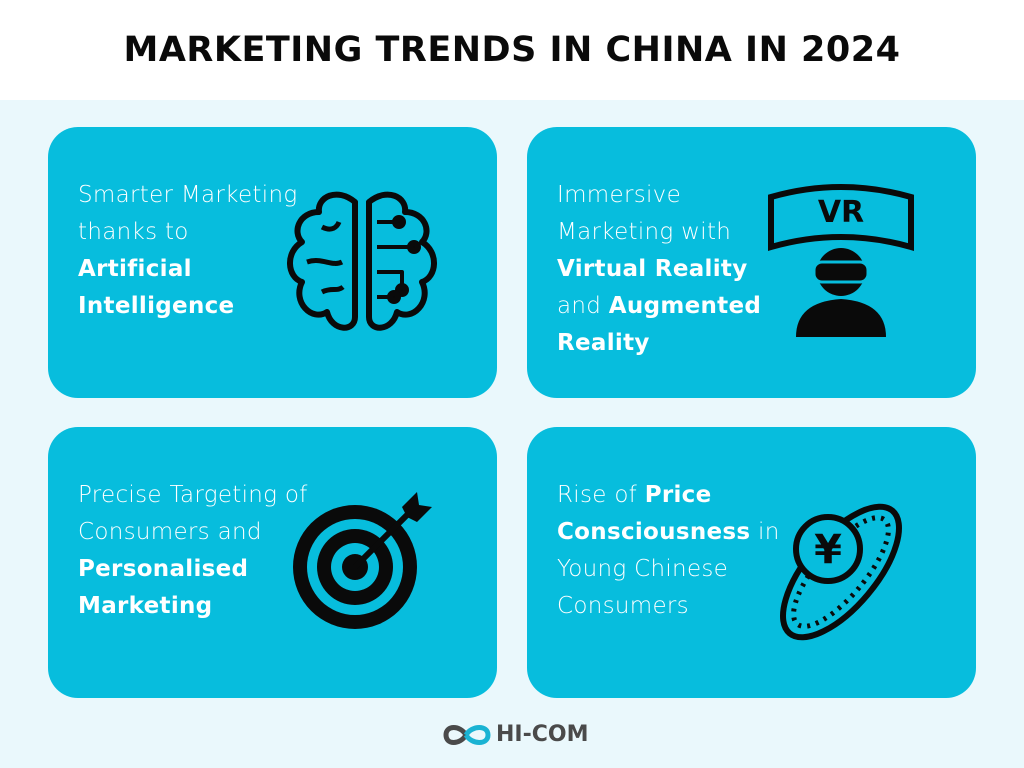 This screenshot has height=768, width=1024. Describe the element at coordinates (601, 495) in the screenshot. I see `body-text: Rise of` at that location.